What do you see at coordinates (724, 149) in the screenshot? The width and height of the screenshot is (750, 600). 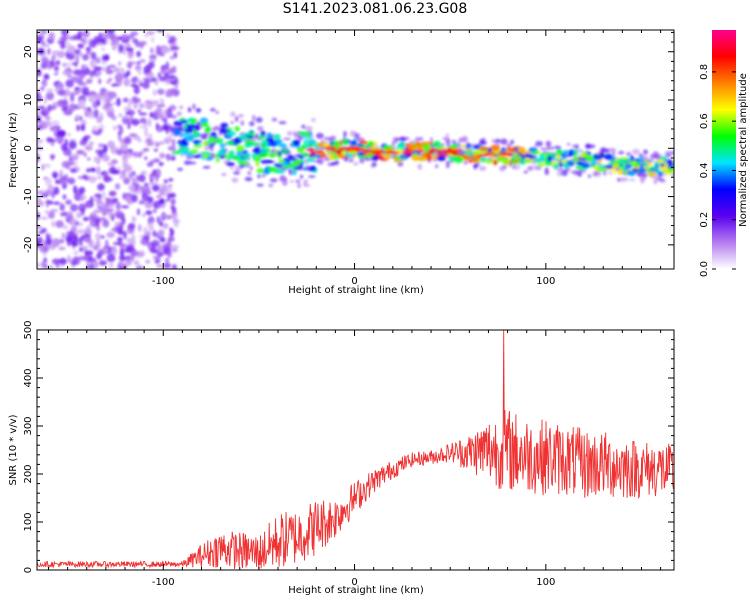 I see `colorbar-gradient` at bounding box center [724, 149].